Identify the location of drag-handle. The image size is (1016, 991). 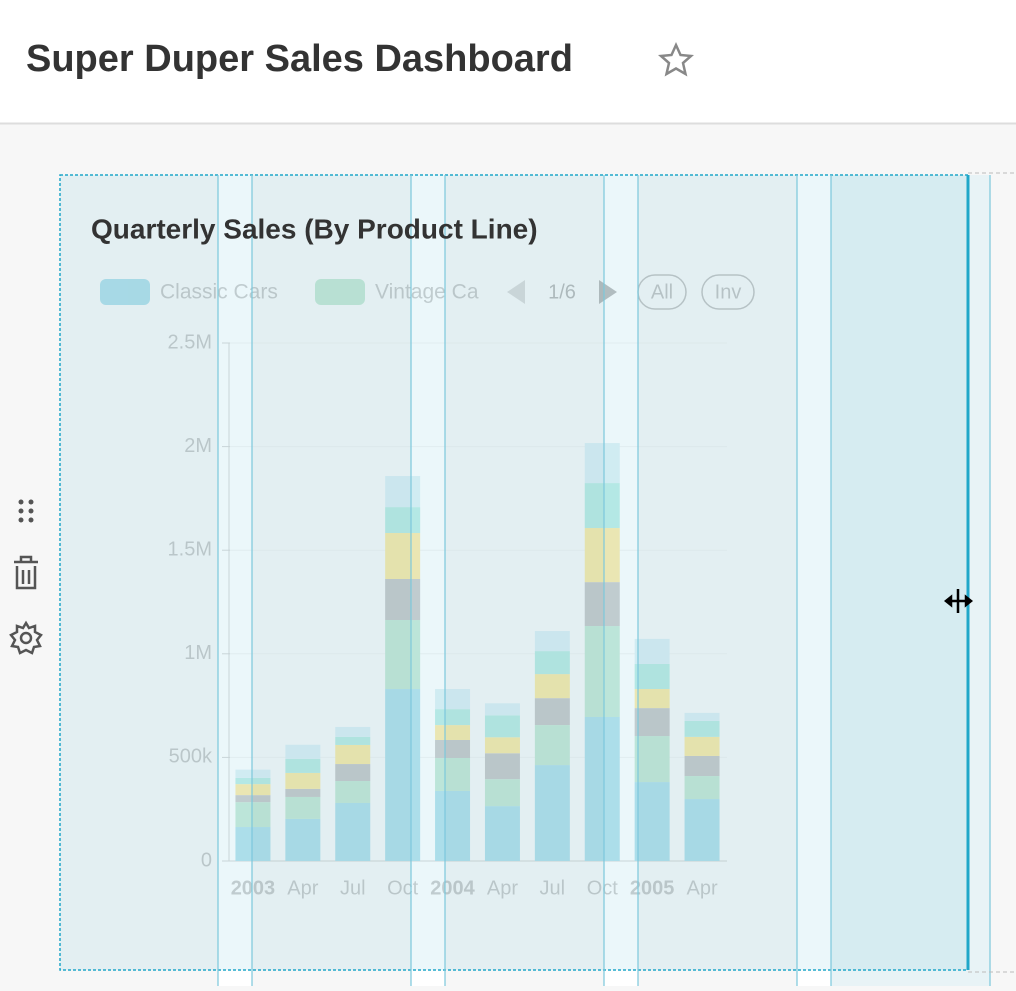
(26, 511).